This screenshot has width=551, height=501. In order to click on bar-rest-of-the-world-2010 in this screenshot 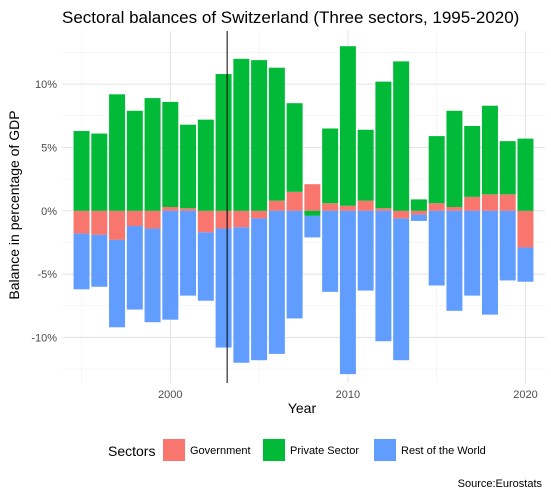, I will do `click(347, 292)`.